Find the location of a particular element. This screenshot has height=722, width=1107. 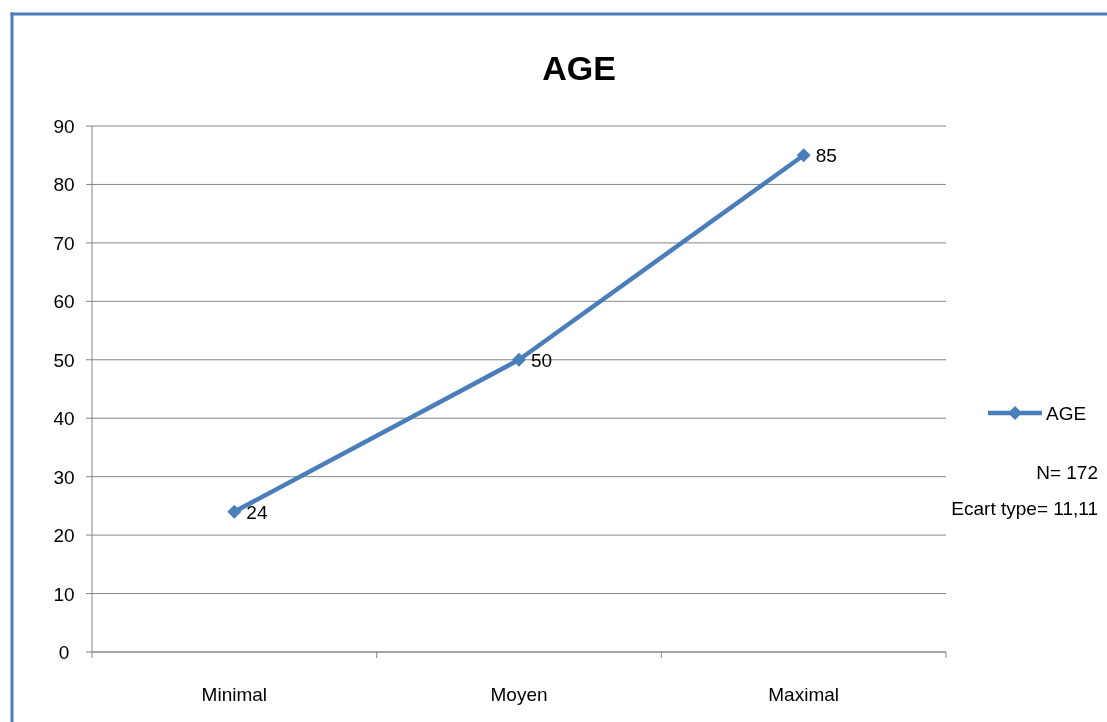

y-tick-label: 90 is located at coordinates (64, 126).